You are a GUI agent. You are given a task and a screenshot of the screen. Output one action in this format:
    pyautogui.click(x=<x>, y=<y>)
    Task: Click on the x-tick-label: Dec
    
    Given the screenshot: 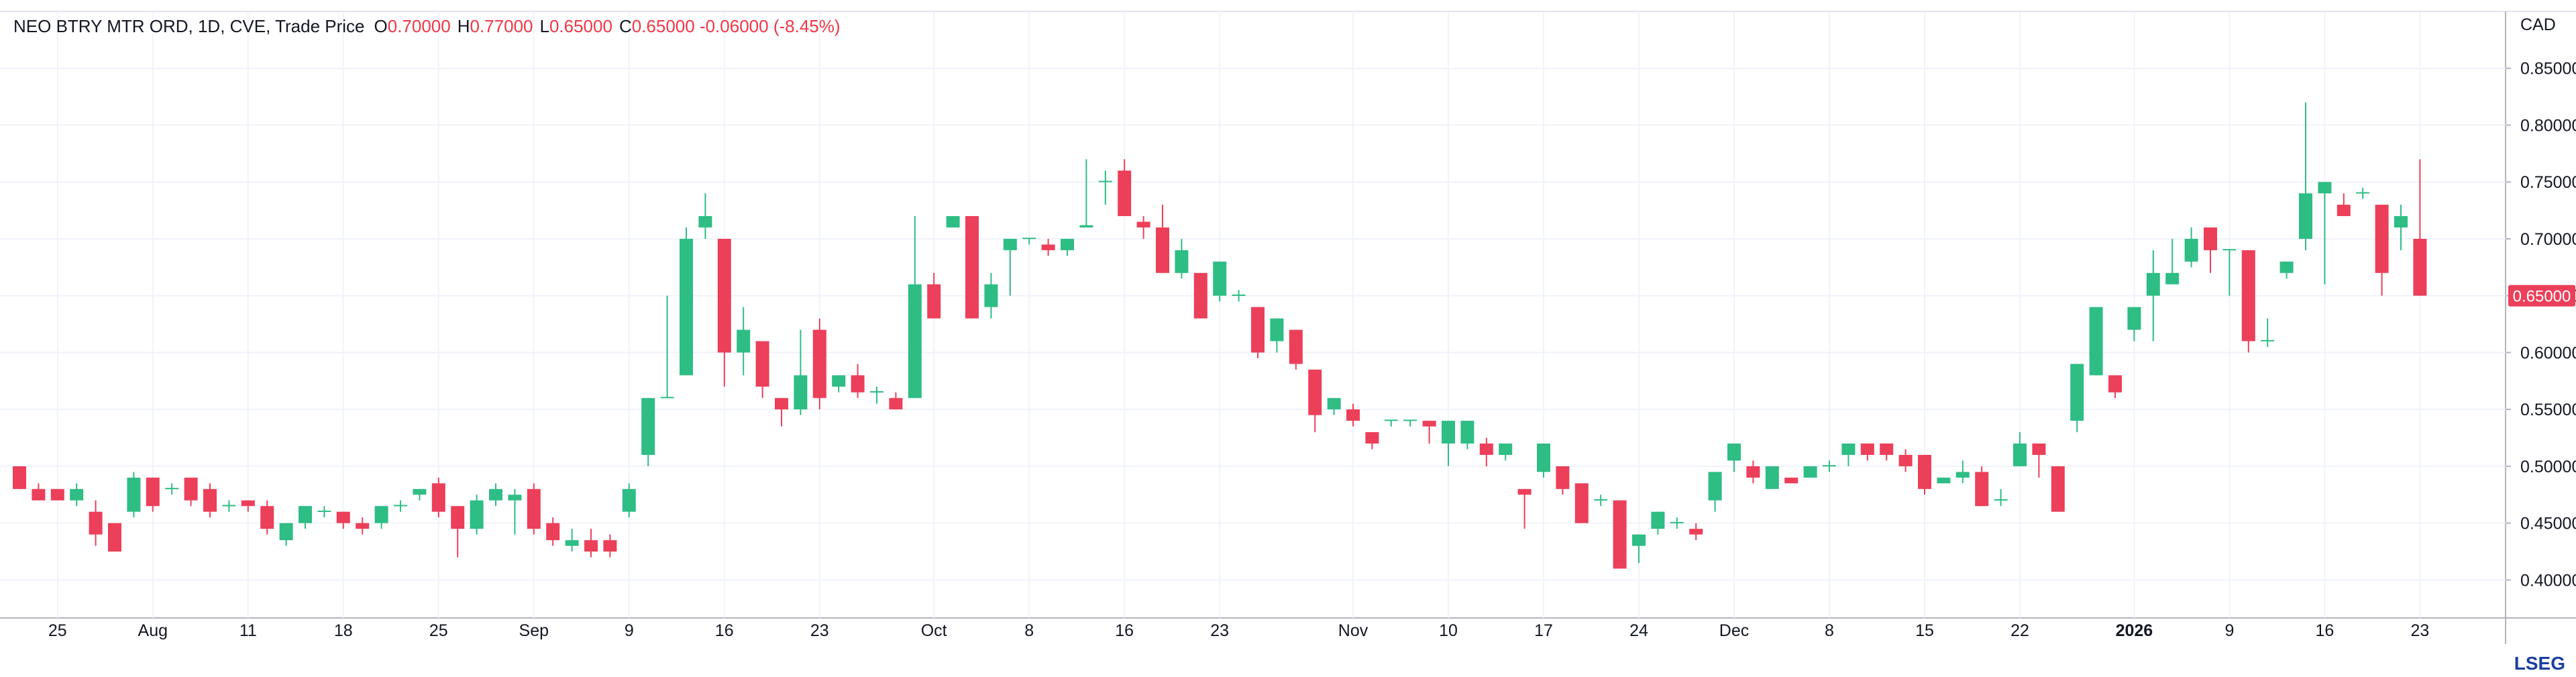 What is the action you would take?
    pyautogui.click(x=1734, y=630)
    